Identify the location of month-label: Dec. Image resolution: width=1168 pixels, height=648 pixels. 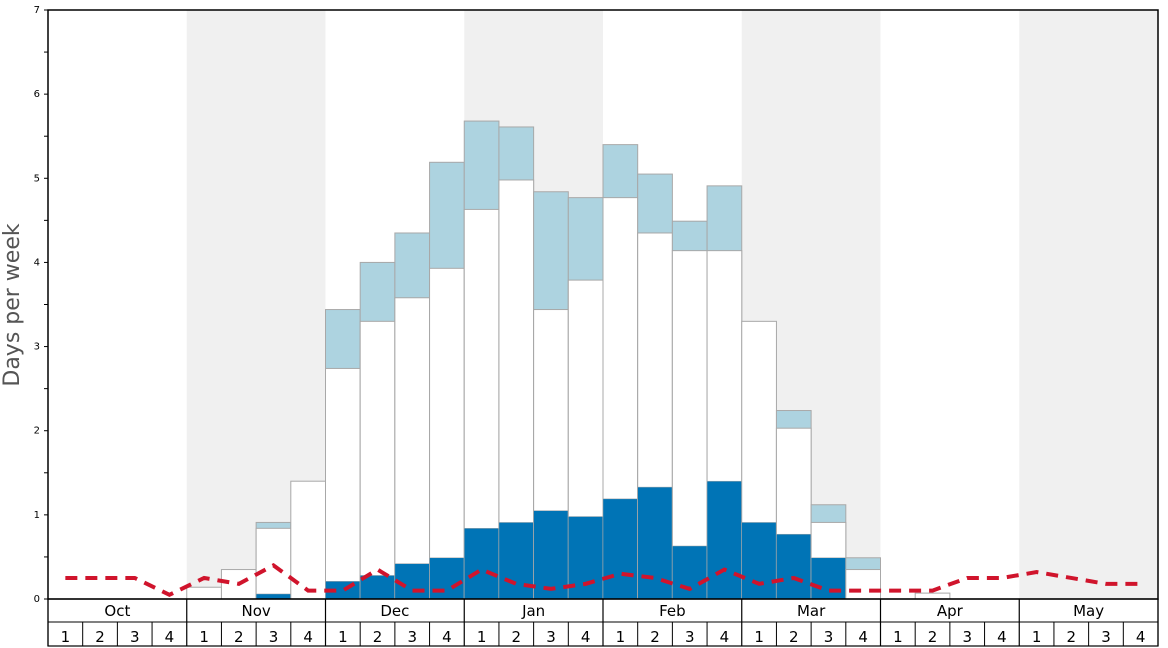
(394, 611).